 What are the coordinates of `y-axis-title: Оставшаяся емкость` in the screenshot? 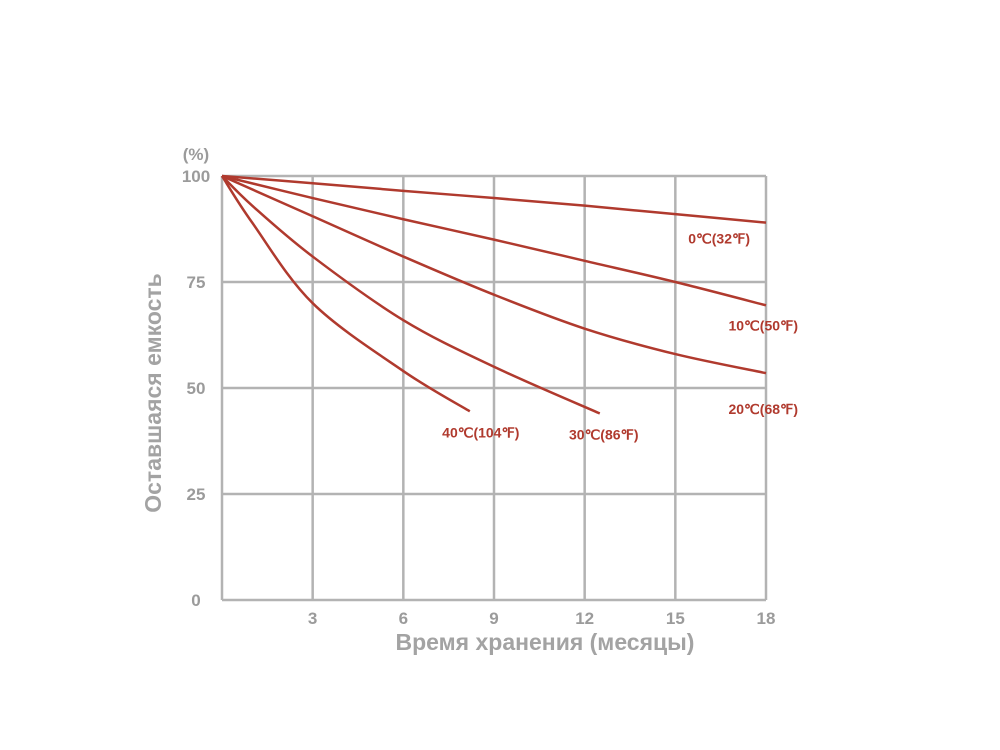 It's located at (153, 393).